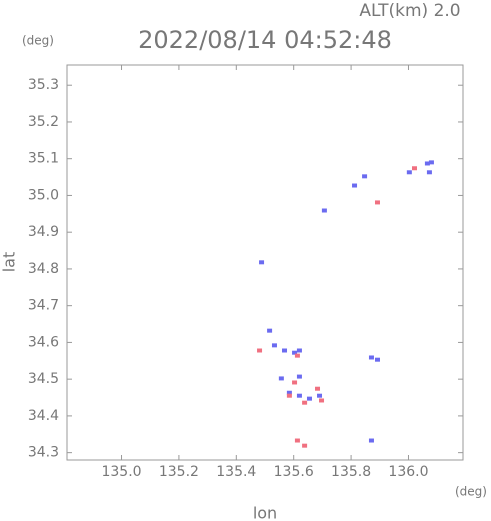 The width and height of the screenshot is (491, 521). I want to click on y-tick-label: 34.9, so click(43, 232).